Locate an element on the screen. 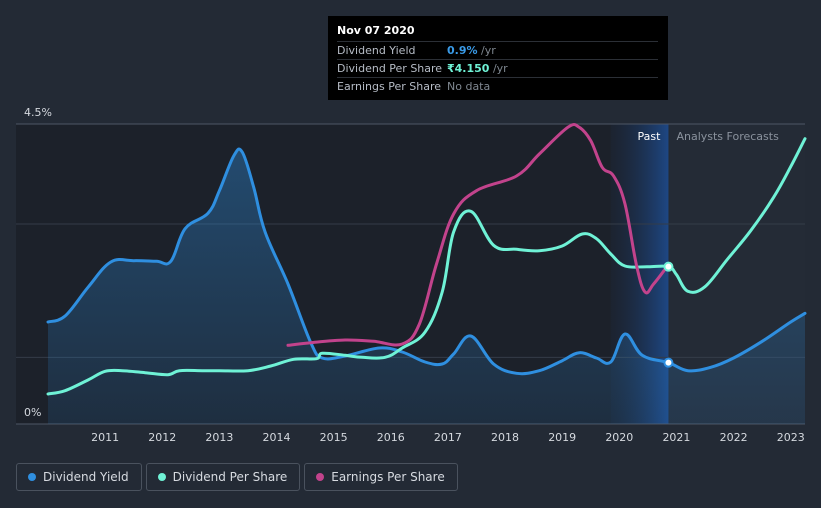 The image size is (821, 508). tooltip-date: Nov 07 2020 is located at coordinates (376, 30).